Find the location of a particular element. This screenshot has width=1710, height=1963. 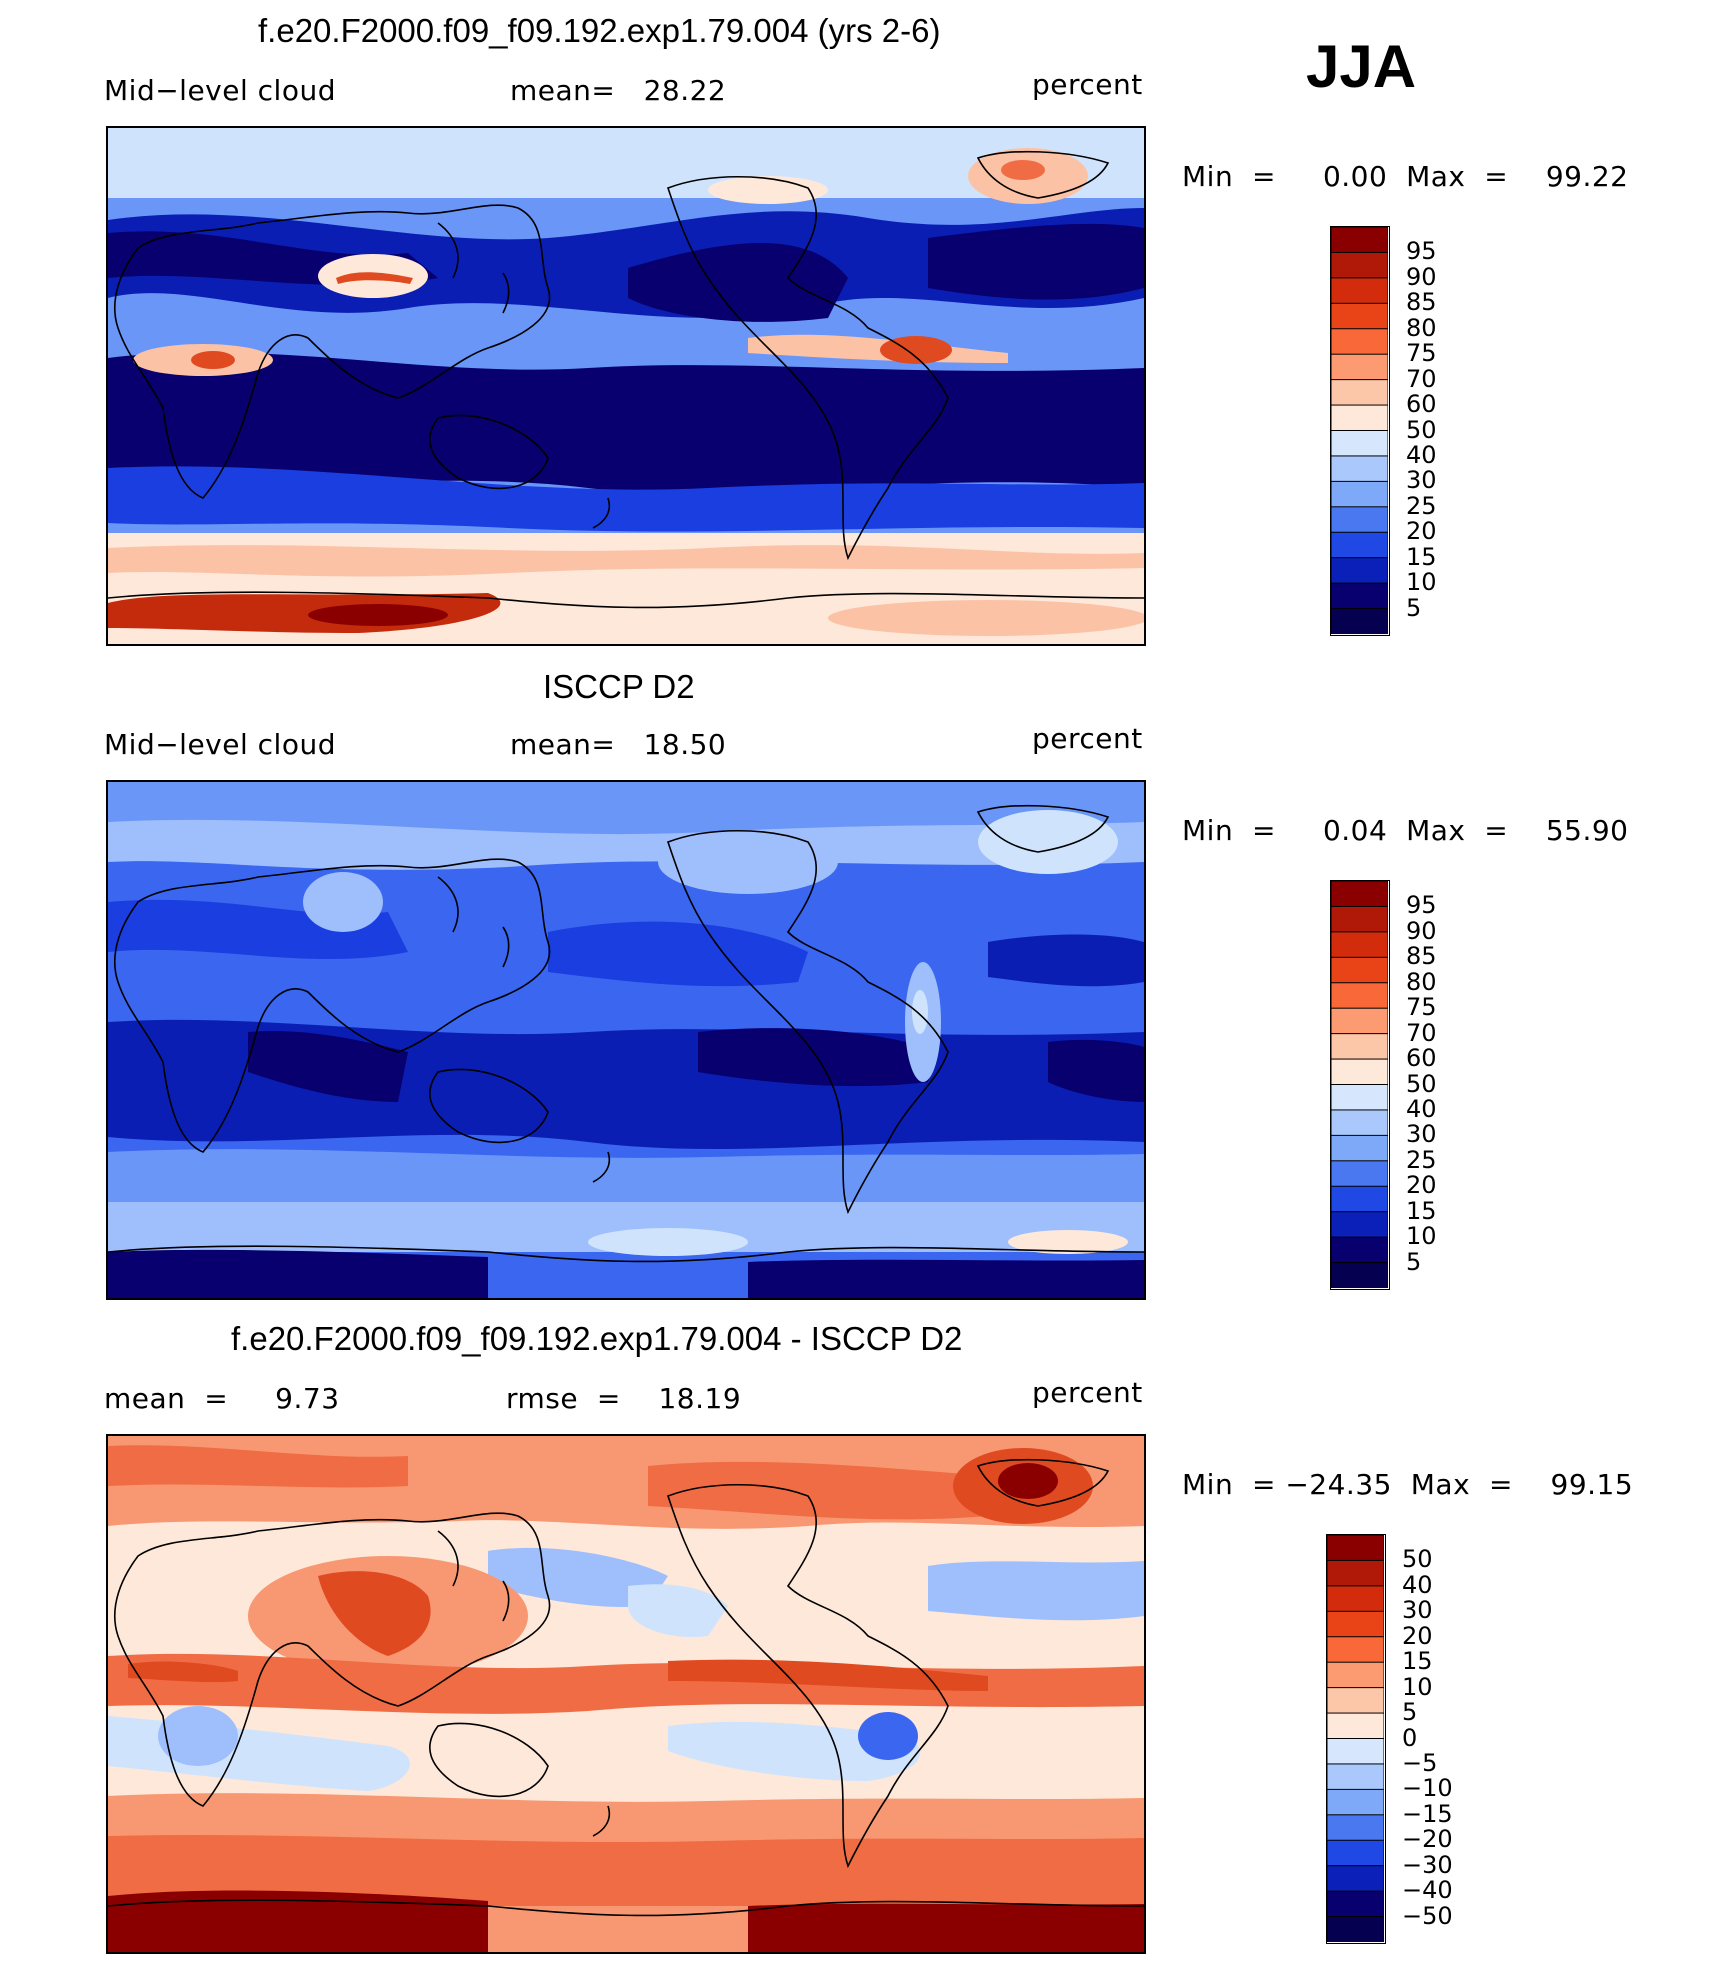

panel-3-southern-strong is located at coordinates (626, 1870).